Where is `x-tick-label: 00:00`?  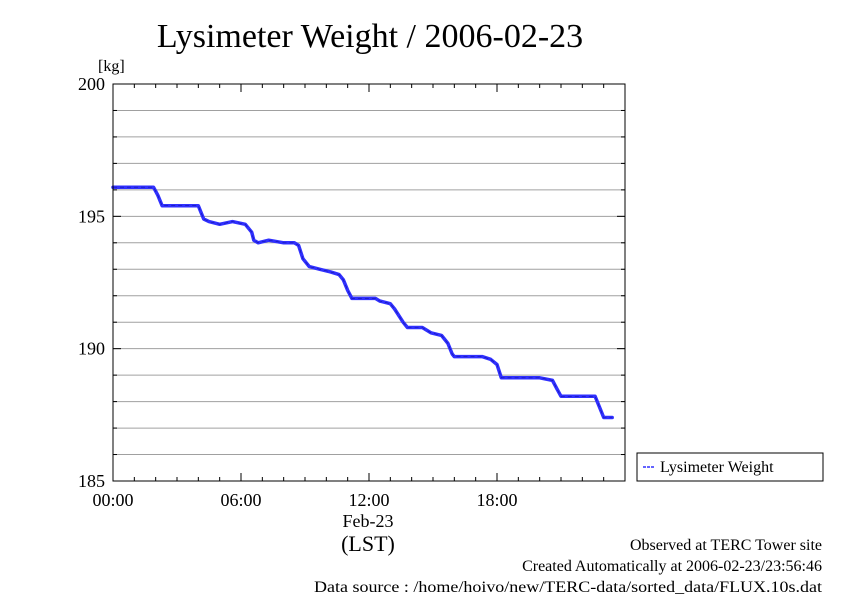 x-tick-label: 00:00 is located at coordinates (112, 500).